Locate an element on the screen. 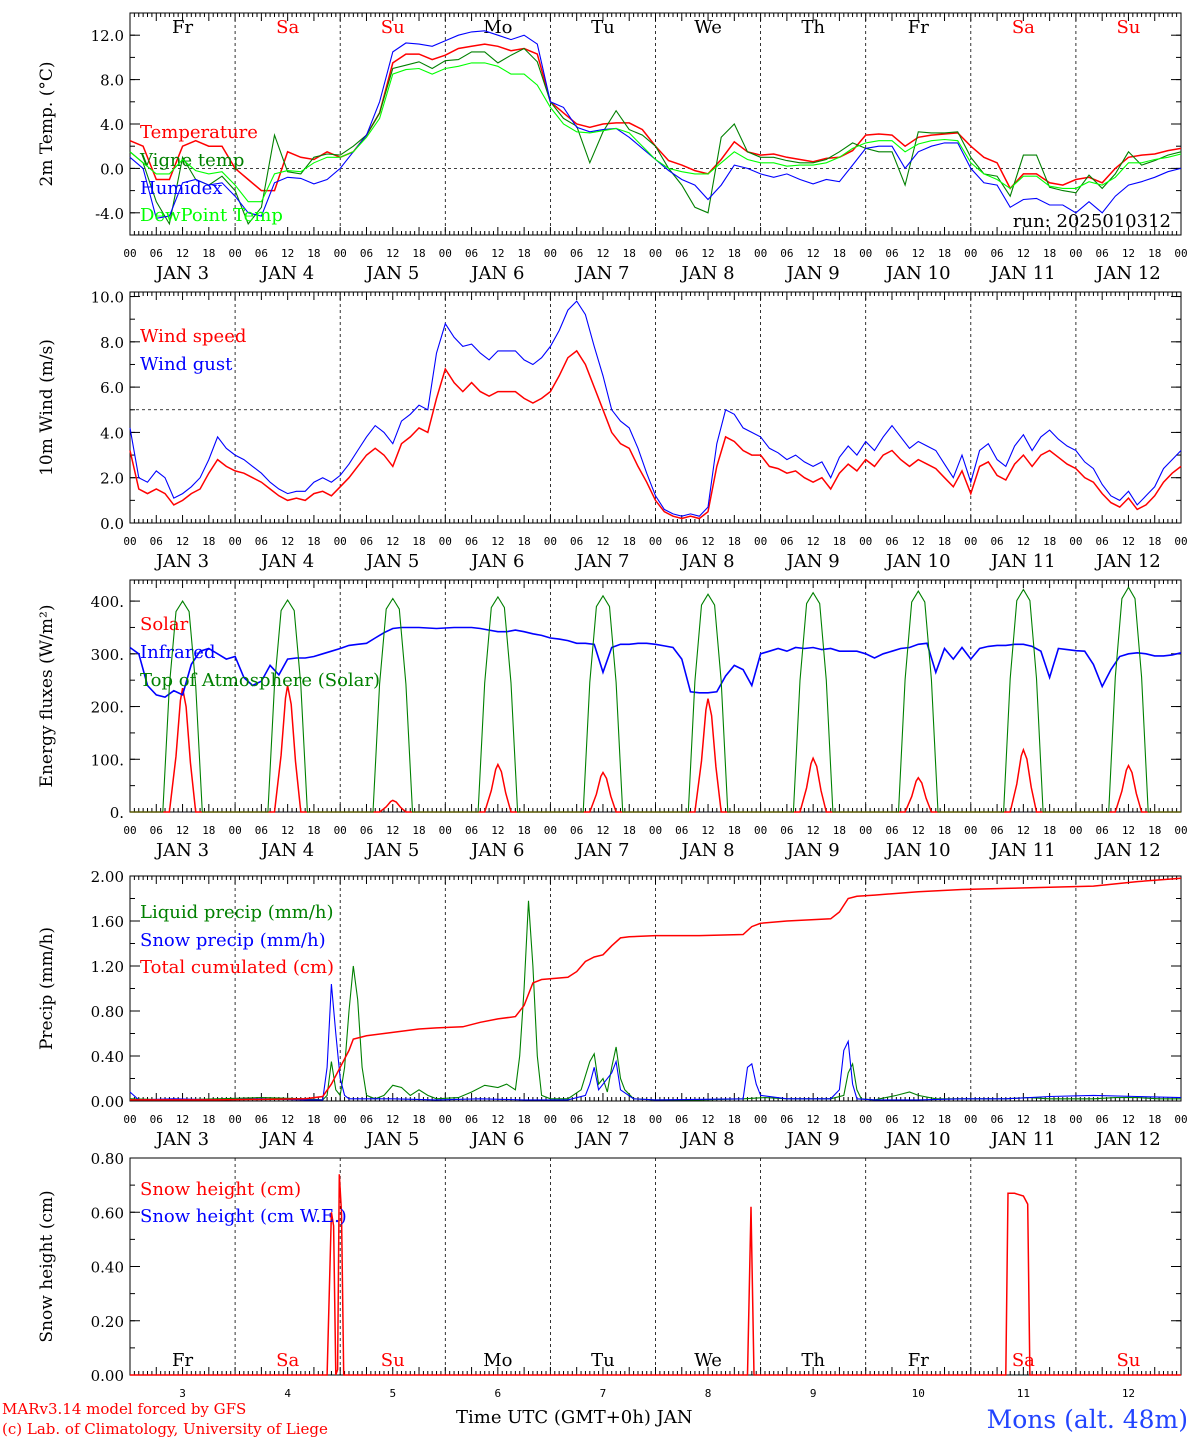 This screenshot has width=1194, height=1440. y-axis-label: Precip (mm/h) is located at coordinates (47, 988).